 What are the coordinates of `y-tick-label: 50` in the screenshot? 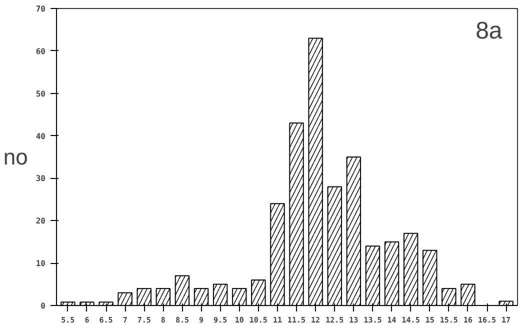 It's located at (41, 93).